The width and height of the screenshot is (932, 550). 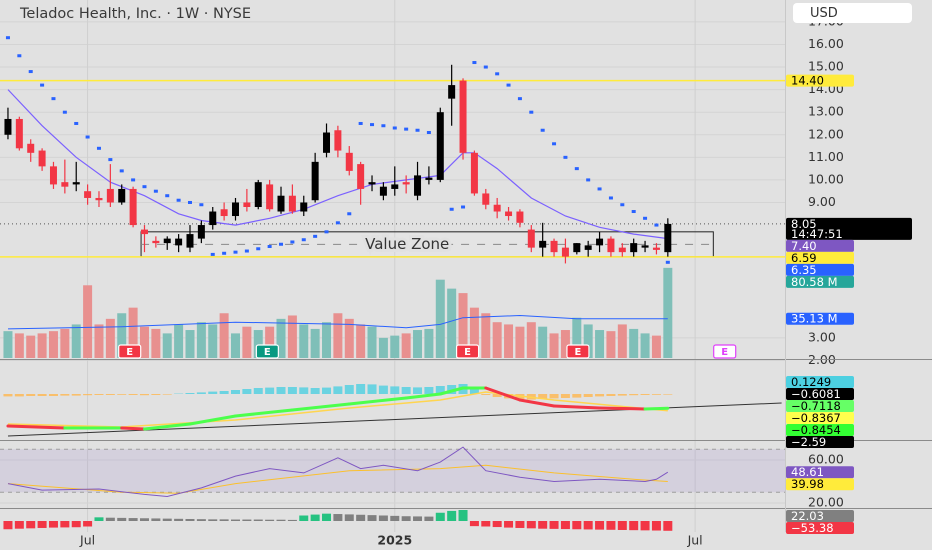 I want to click on countdown: 14:47:51, so click(x=817, y=234).